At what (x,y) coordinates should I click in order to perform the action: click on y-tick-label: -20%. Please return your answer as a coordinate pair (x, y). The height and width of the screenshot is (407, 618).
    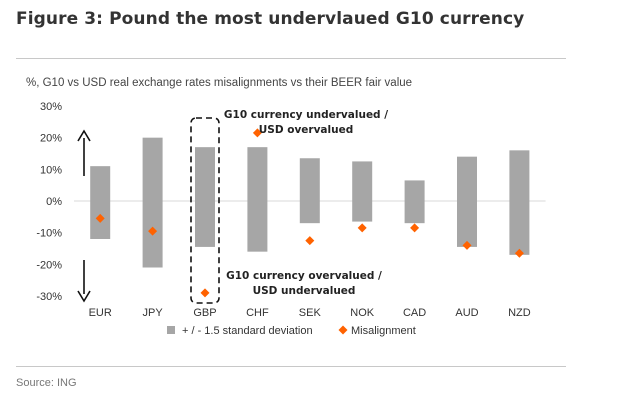
    Looking at the image, I should click on (49, 265).